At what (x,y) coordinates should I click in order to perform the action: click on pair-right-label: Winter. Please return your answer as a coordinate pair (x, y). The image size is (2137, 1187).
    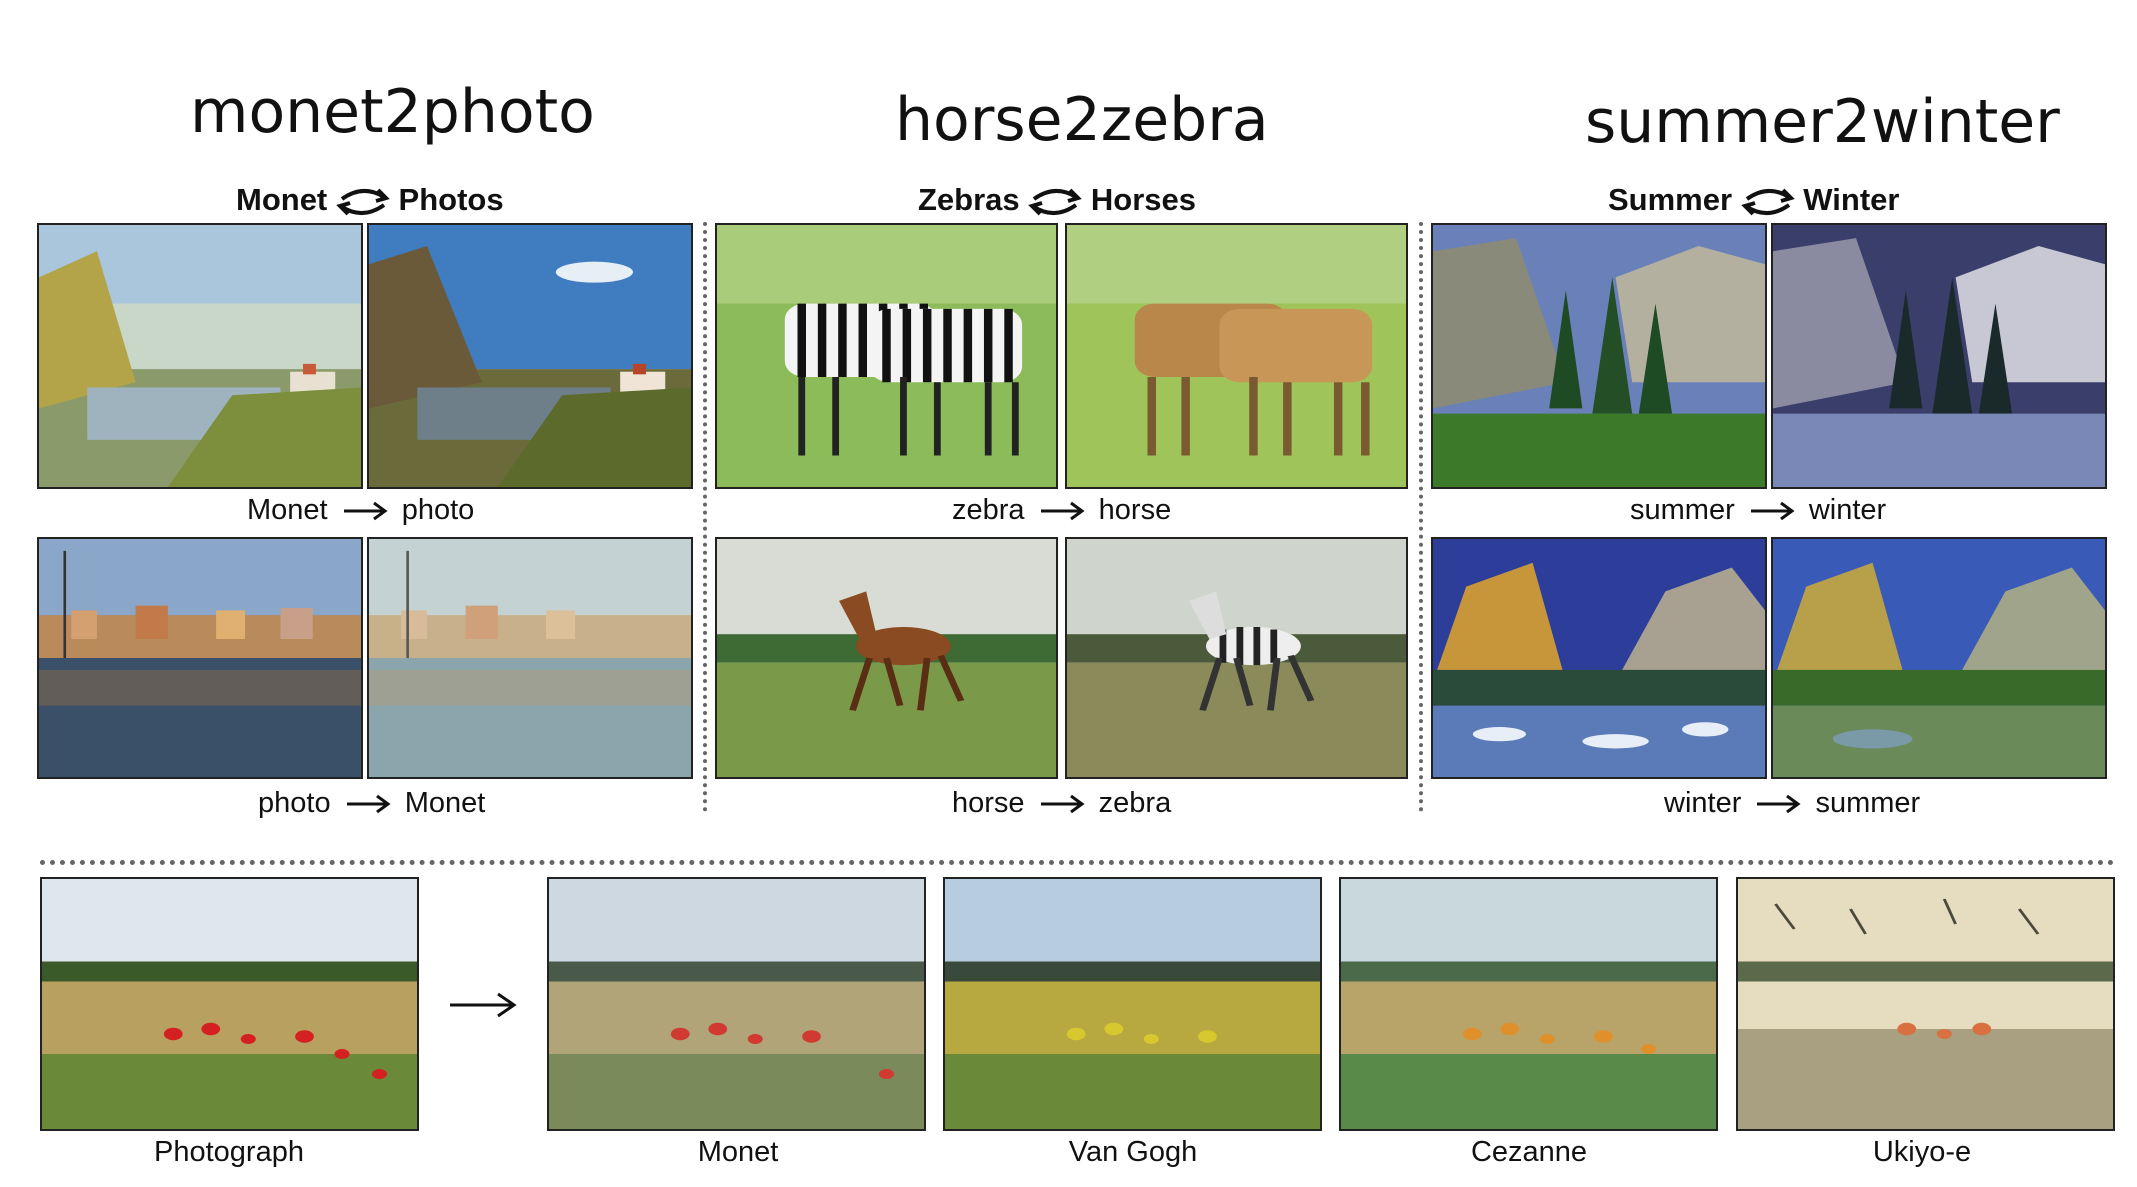
    Looking at the image, I should click on (1851, 200).